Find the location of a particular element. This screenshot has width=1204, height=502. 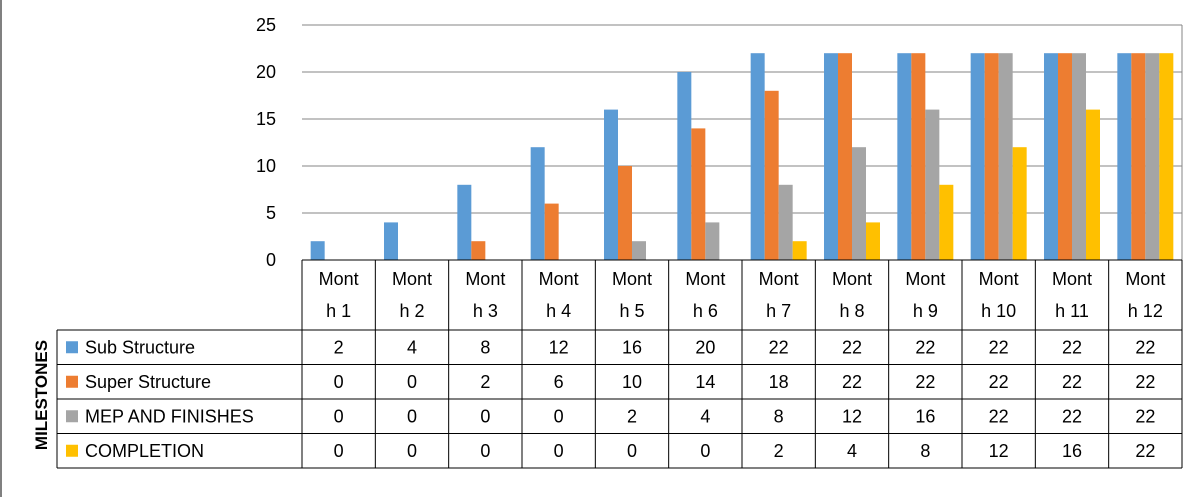

x-tick-label: h 10 is located at coordinates (998, 311).